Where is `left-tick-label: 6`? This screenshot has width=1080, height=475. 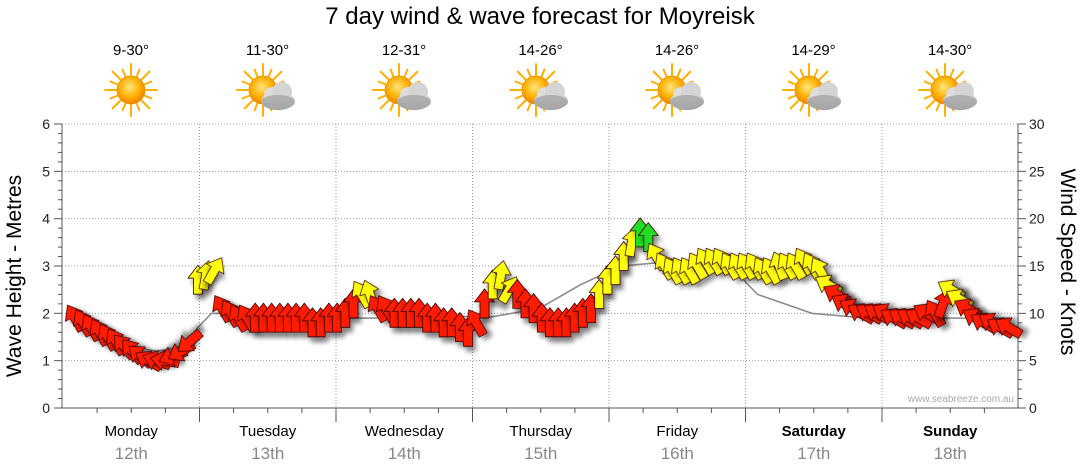
left-tick-label: 6 is located at coordinates (46, 124).